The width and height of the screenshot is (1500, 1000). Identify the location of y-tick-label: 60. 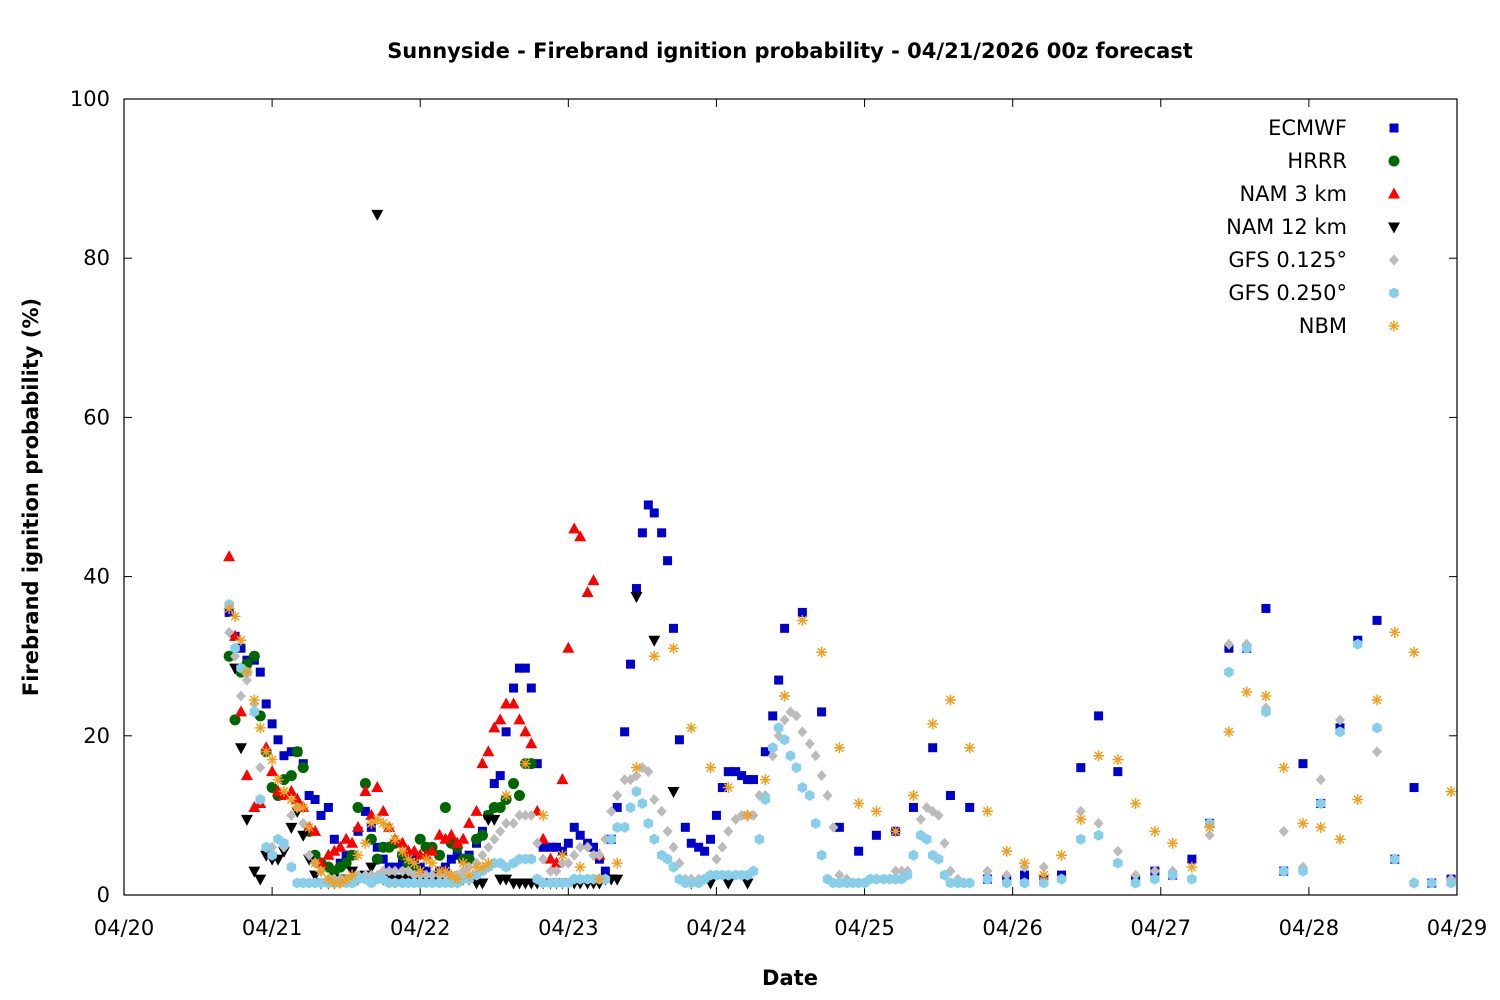
(96, 417).